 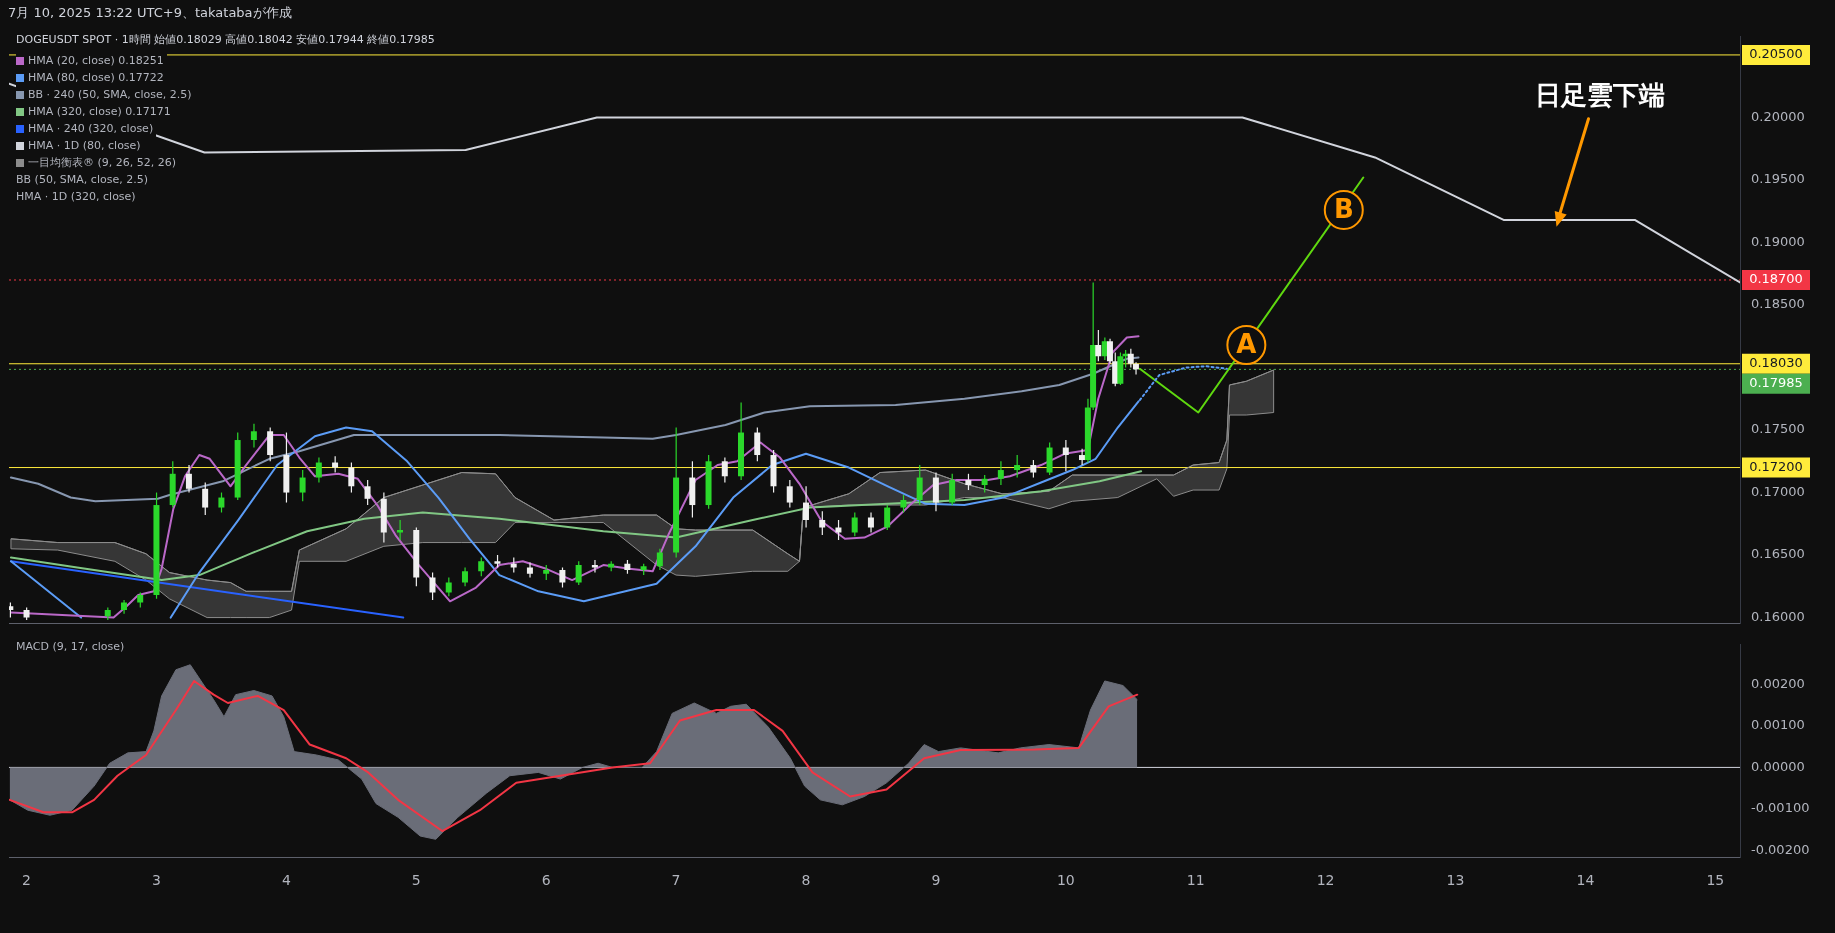 What do you see at coordinates (91, 129) in the screenshot?
I see `legend-label: HMA · 240 (320, close)` at bounding box center [91, 129].